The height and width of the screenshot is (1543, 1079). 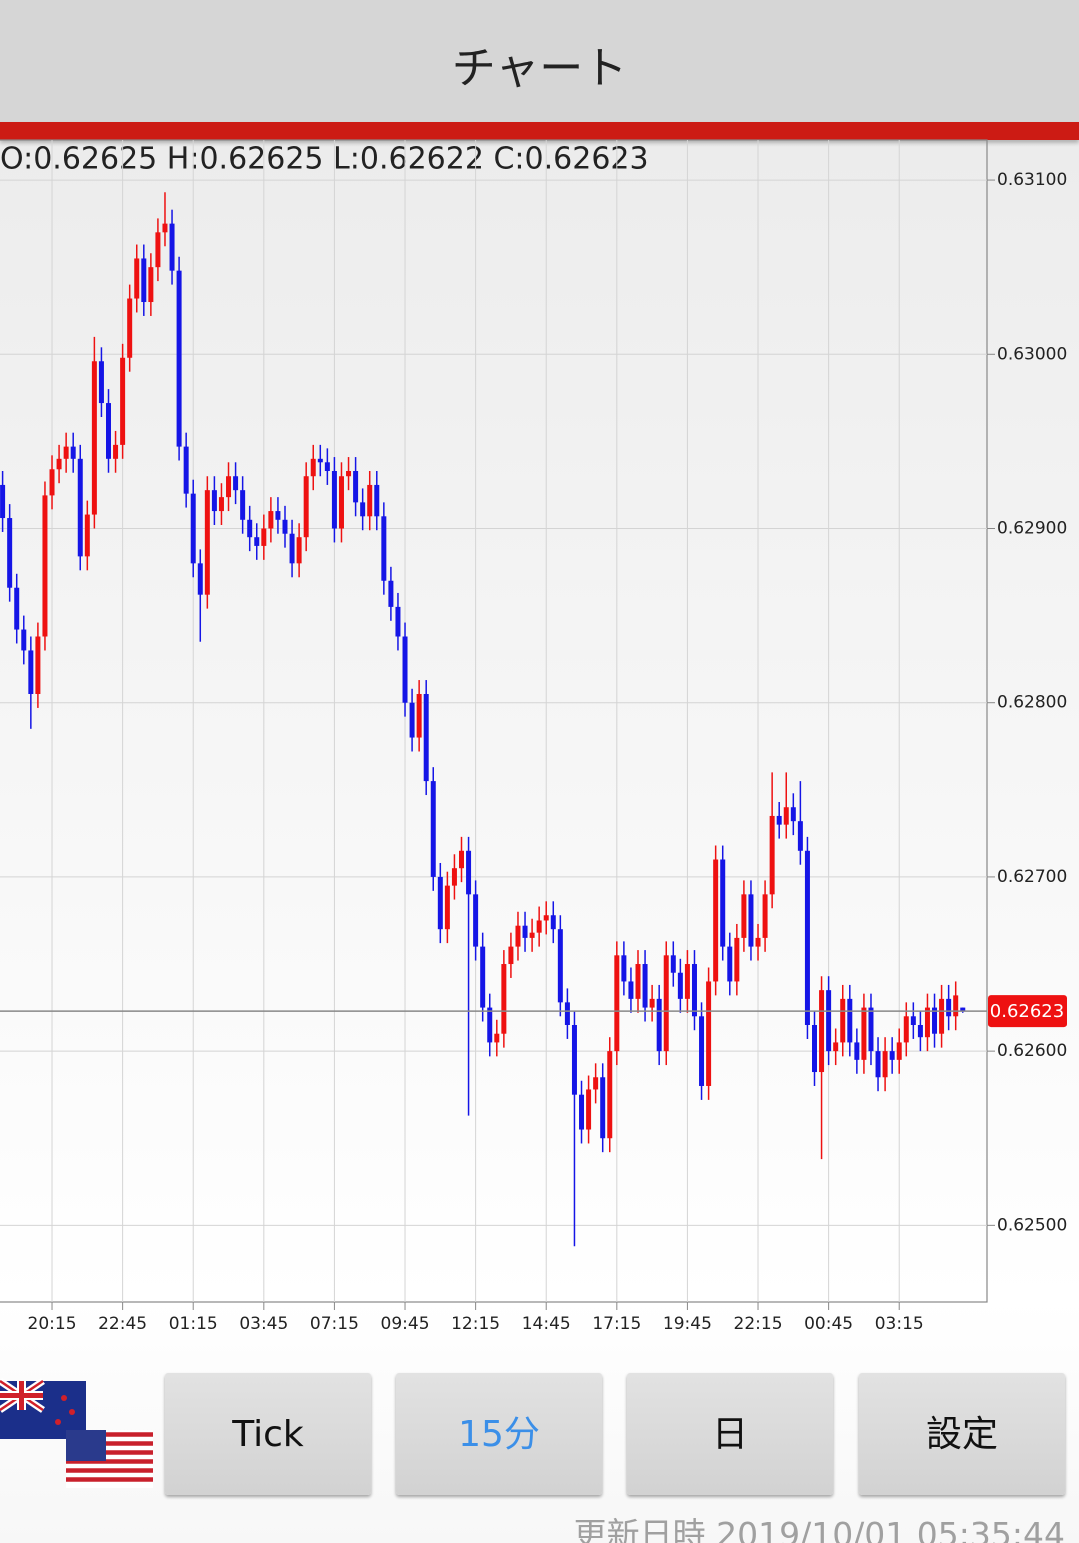 What do you see at coordinates (52, 1324) in the screenshot?
I see `x-tick-label: 20:15` at bounding box center [52, 1324].